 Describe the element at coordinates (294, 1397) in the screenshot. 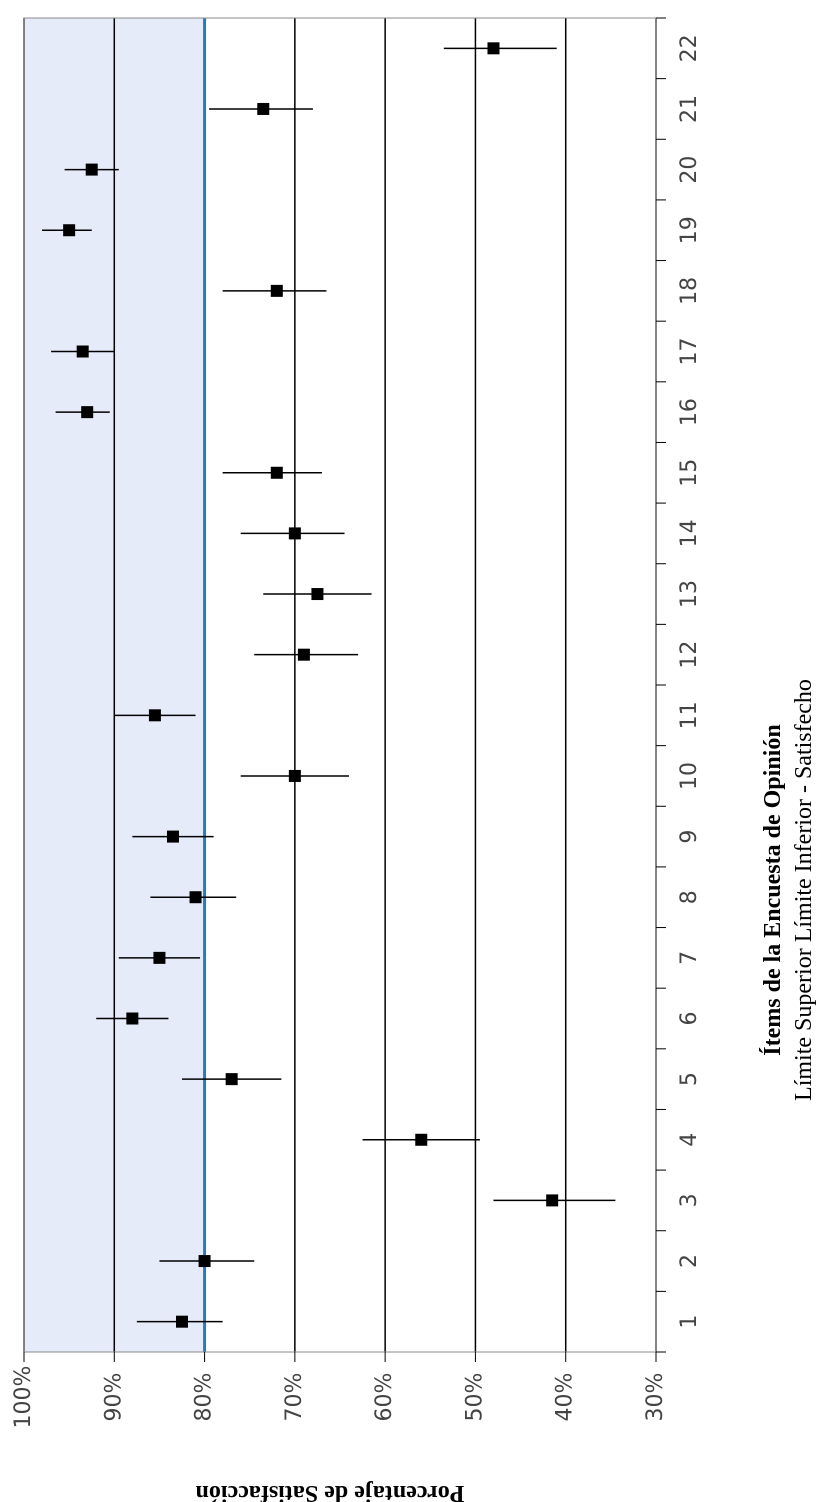

I see `y-tick-label: 70%` at that location.